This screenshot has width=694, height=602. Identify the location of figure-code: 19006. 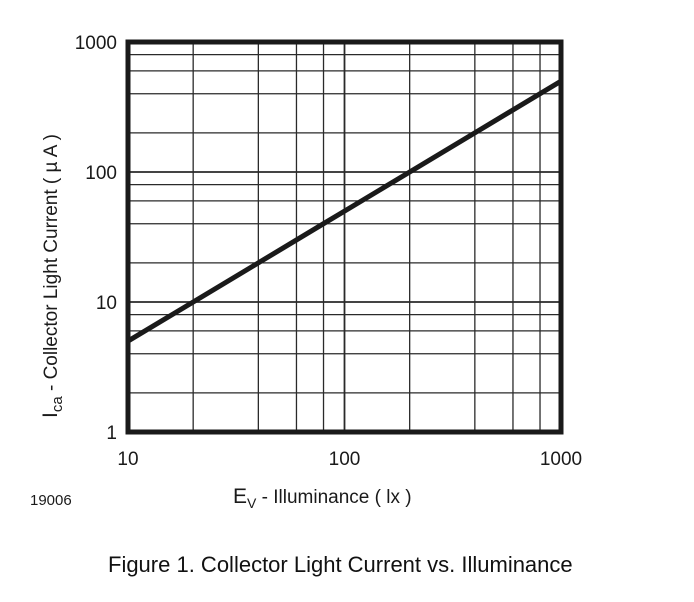
(51, 500).